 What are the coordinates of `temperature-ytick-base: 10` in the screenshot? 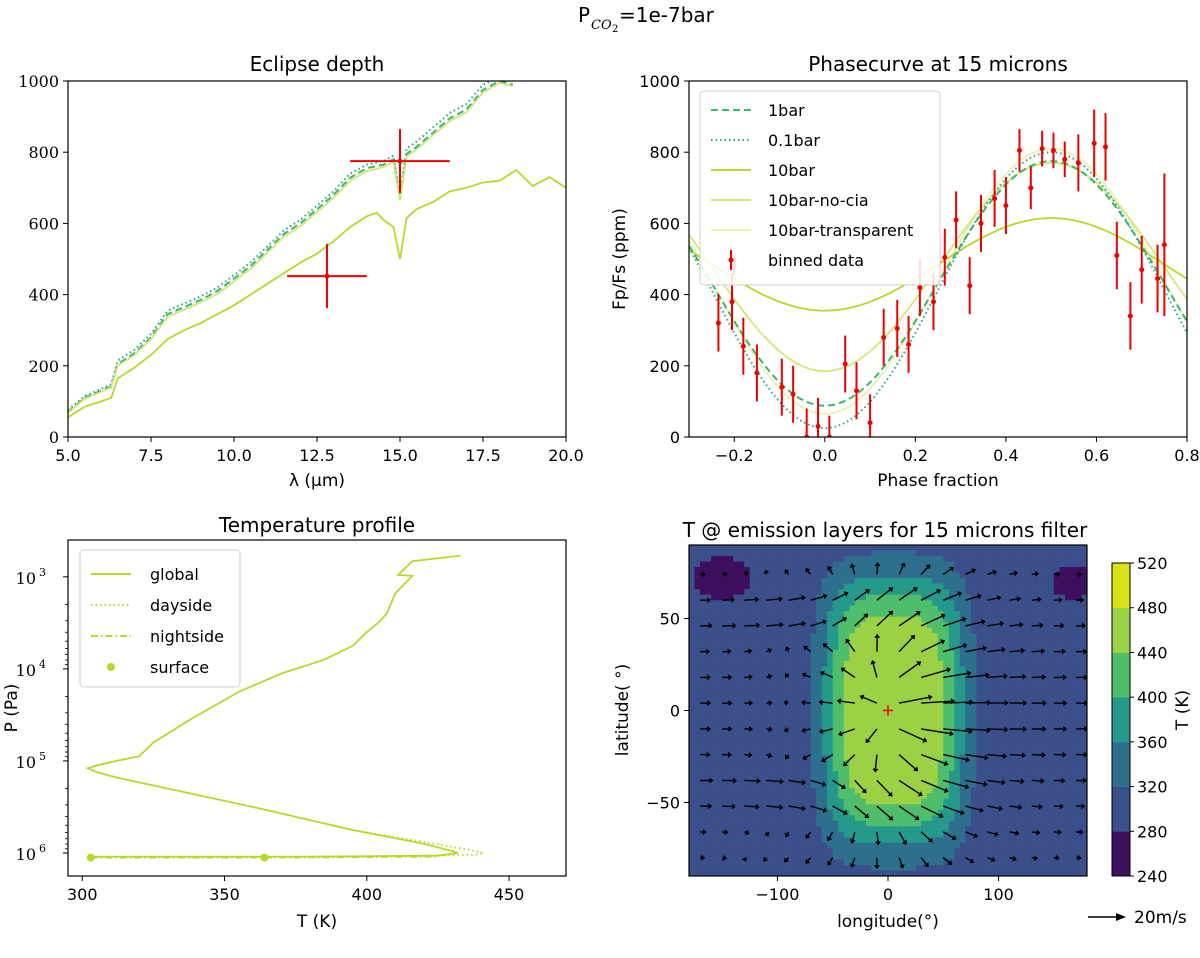 It's located at (26, 670).